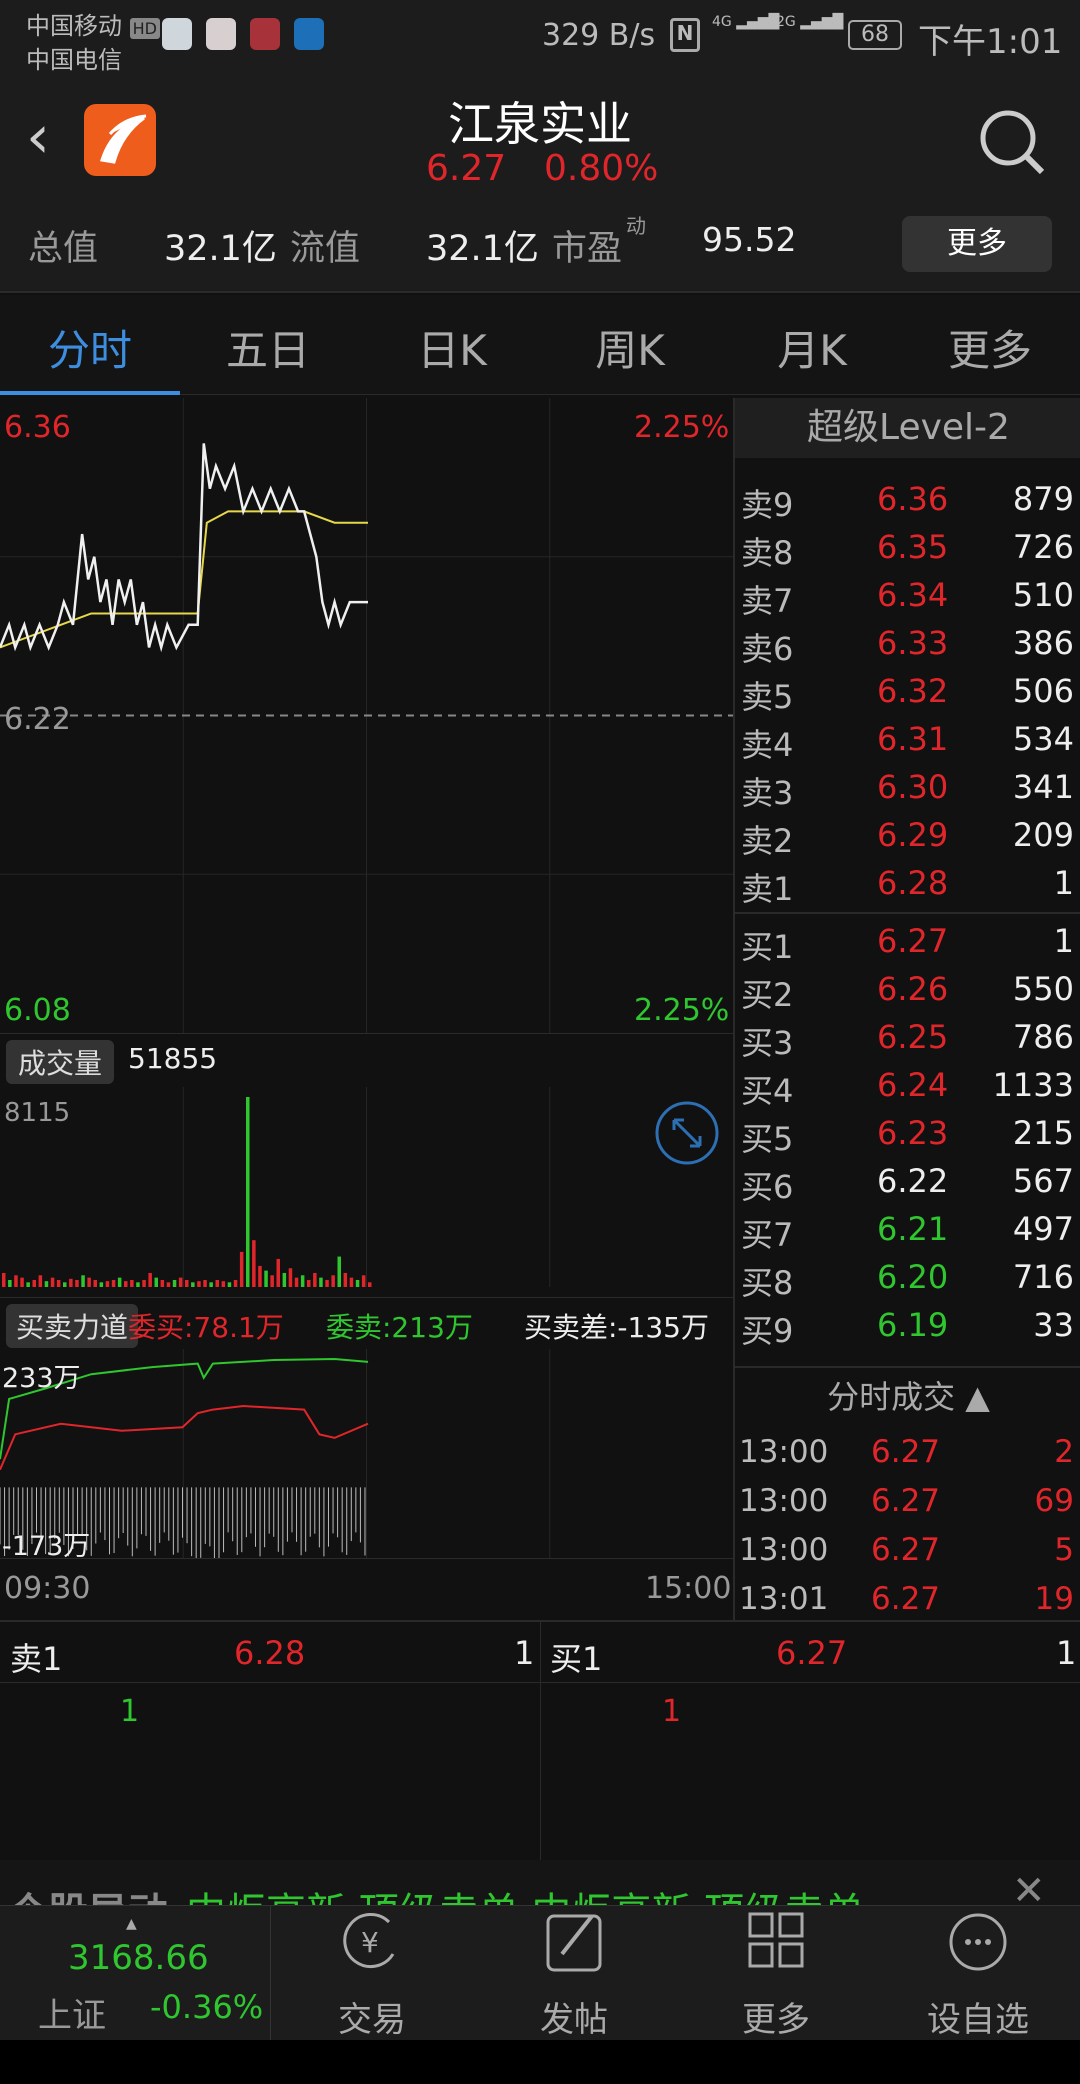 The image size is (1080, 2084). I want to click on tab-monthly-k: 月K, so click(812, 350).